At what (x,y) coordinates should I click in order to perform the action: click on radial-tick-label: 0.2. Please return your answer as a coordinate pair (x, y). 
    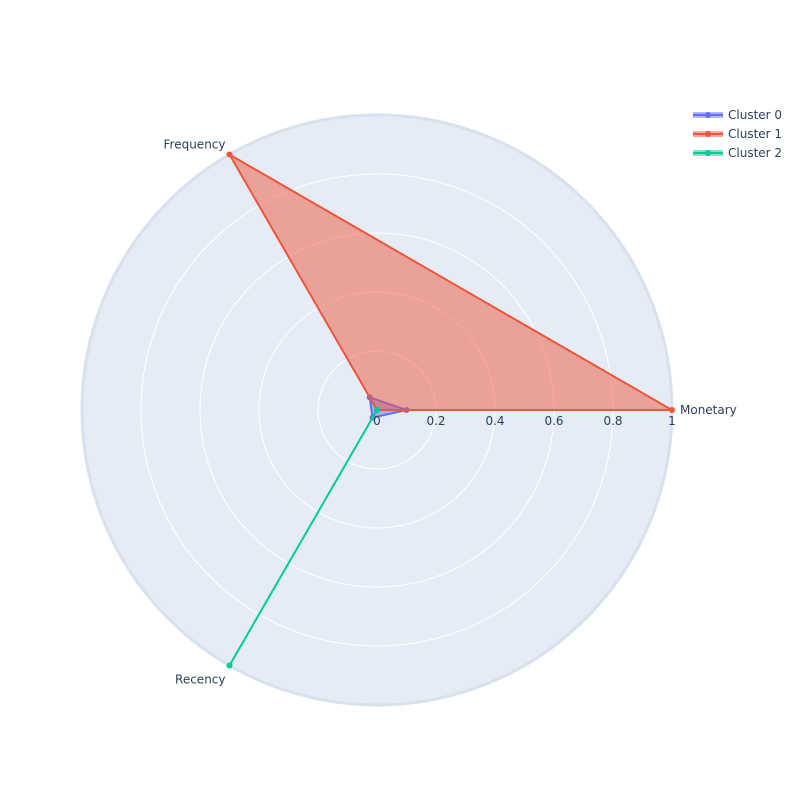
    Looking at the image, I should click on (435, 421).